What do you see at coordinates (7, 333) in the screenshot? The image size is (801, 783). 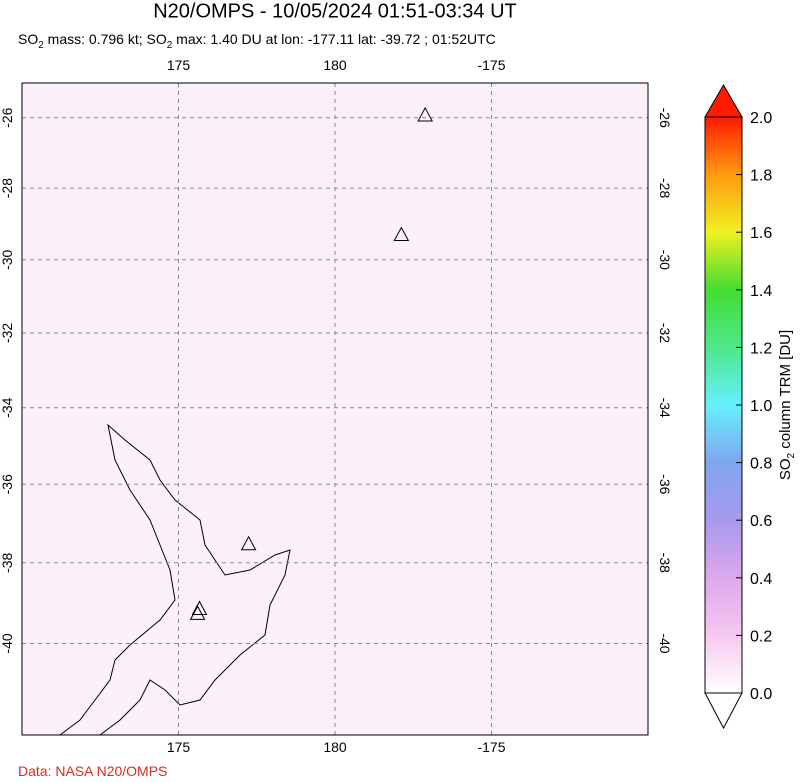 I see `y-tick-label-left: -32` at bounding box center [7, 333].